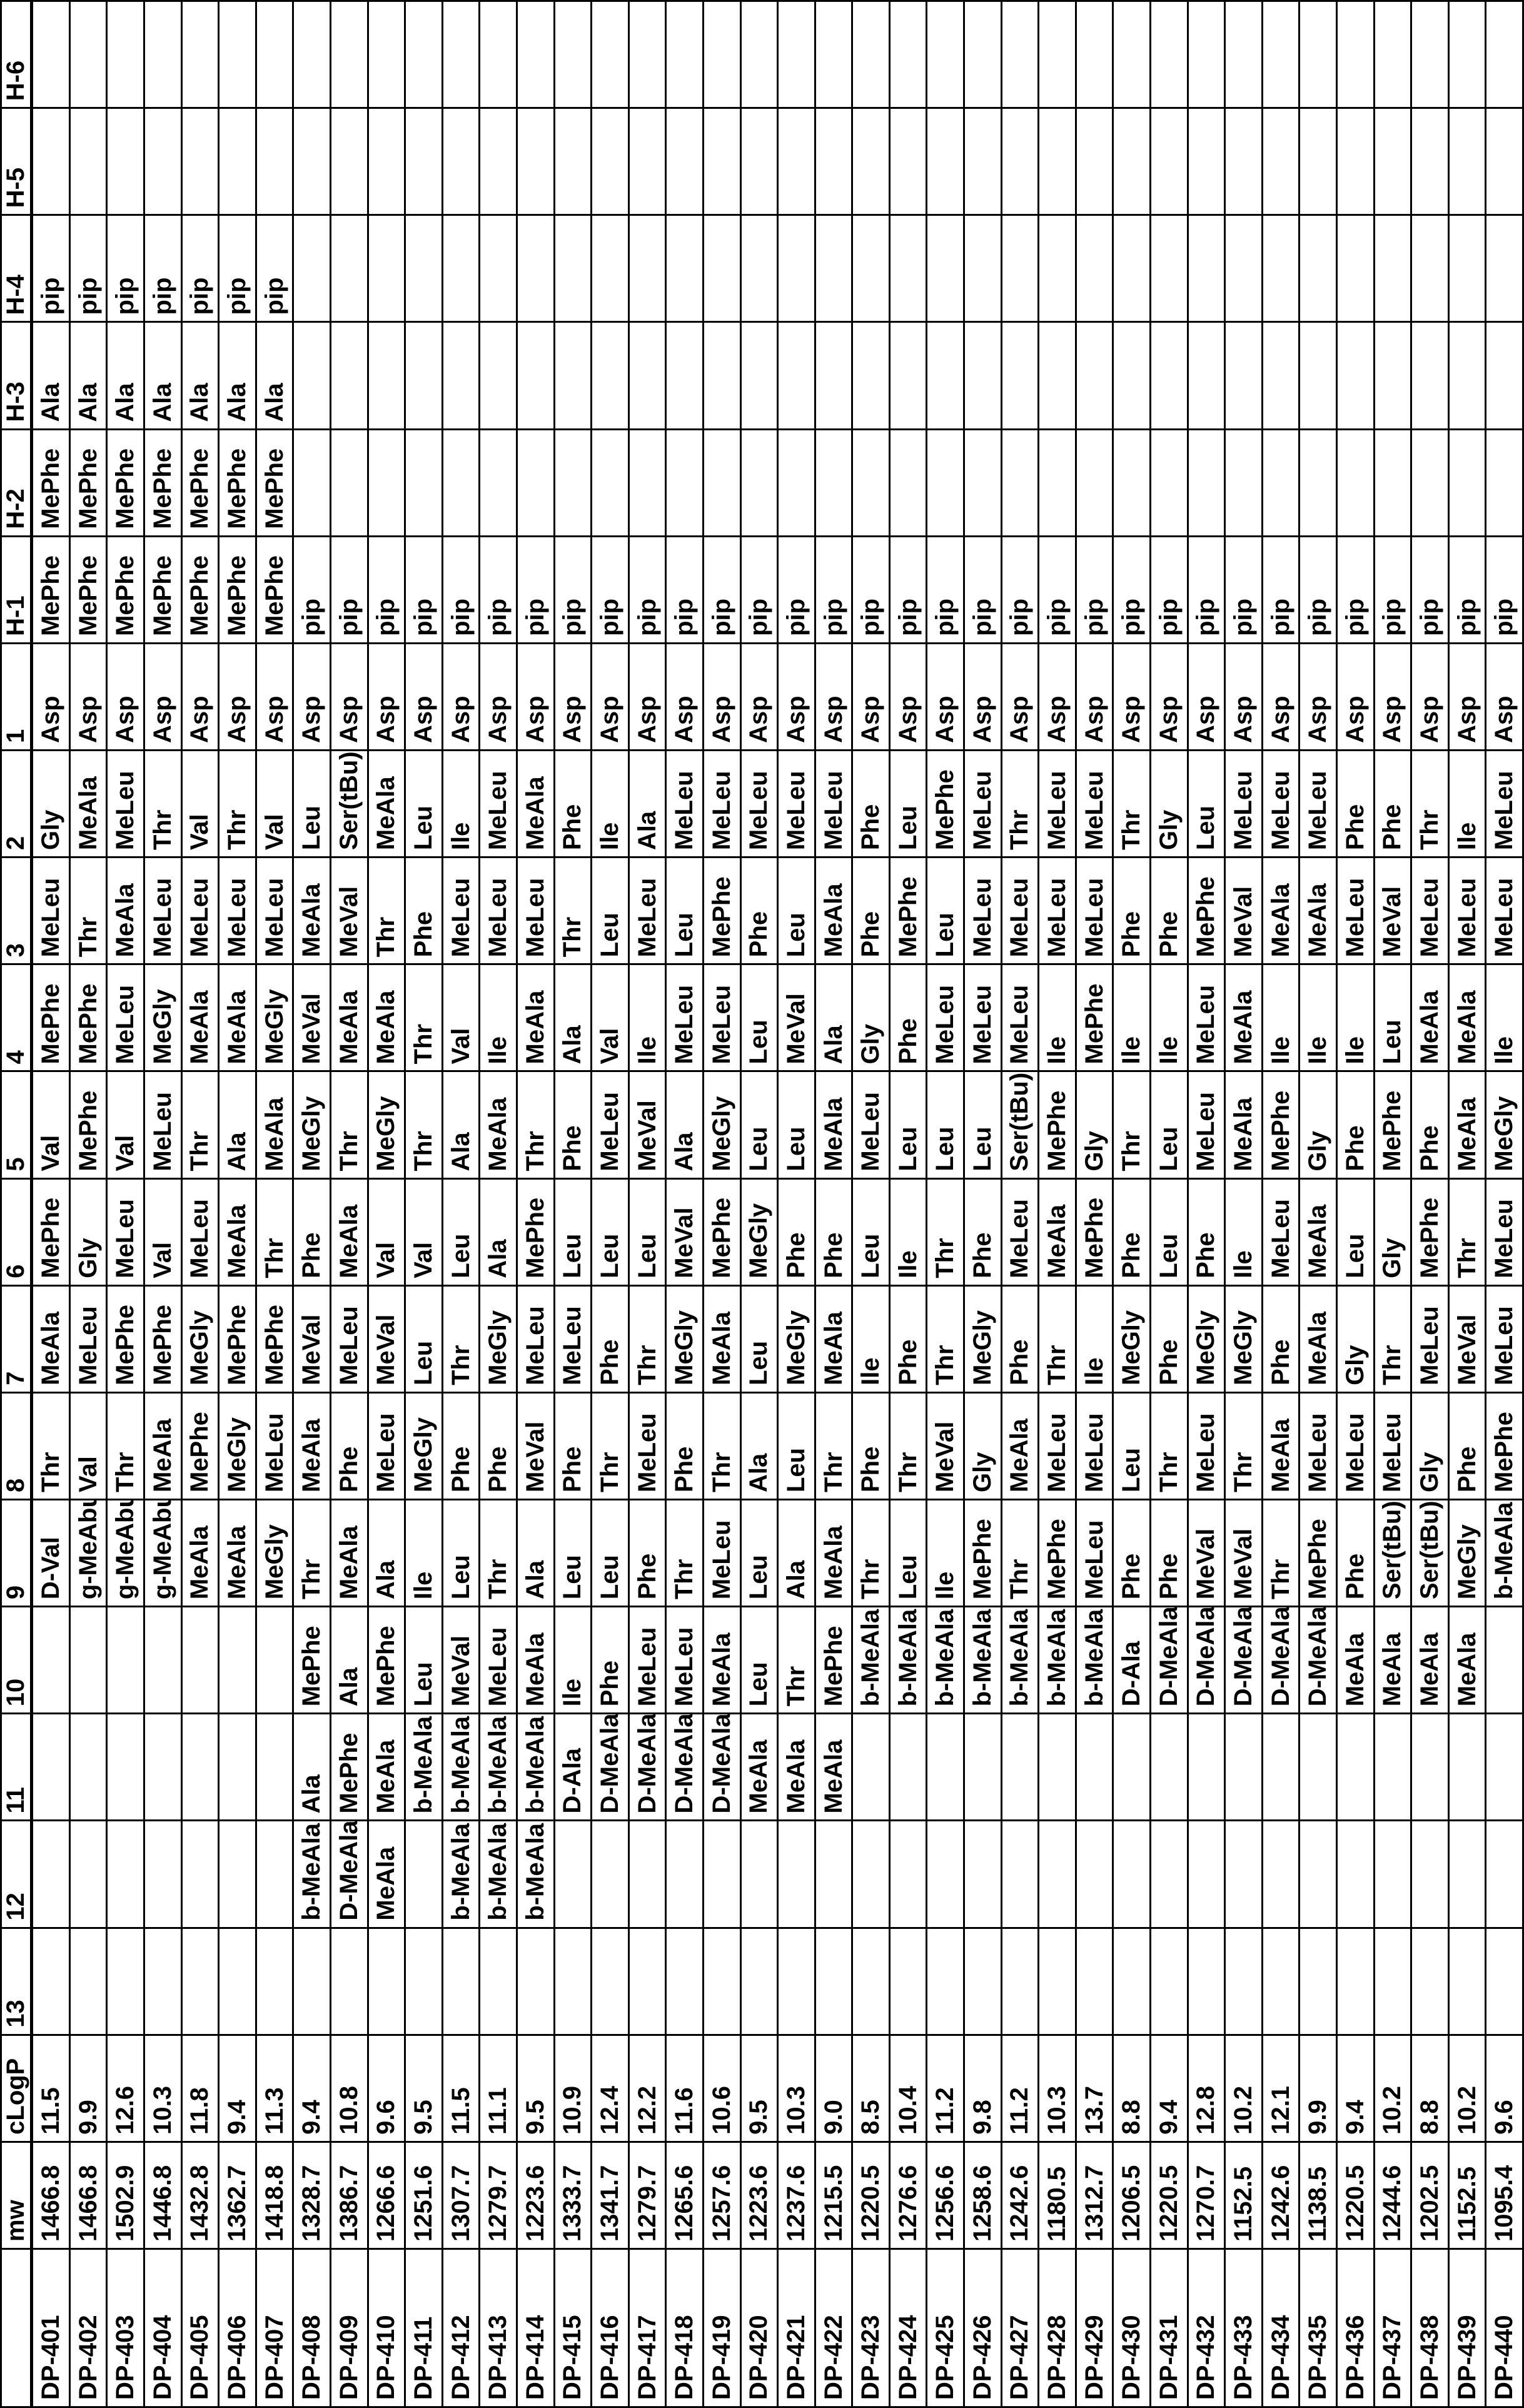 The height and width of the screenshot is (2408, 1524). What do you see at coordinates (88, 1339) in the screenshot?
I see `cell-7: MeLeu` at bounding box center [88, 1339].